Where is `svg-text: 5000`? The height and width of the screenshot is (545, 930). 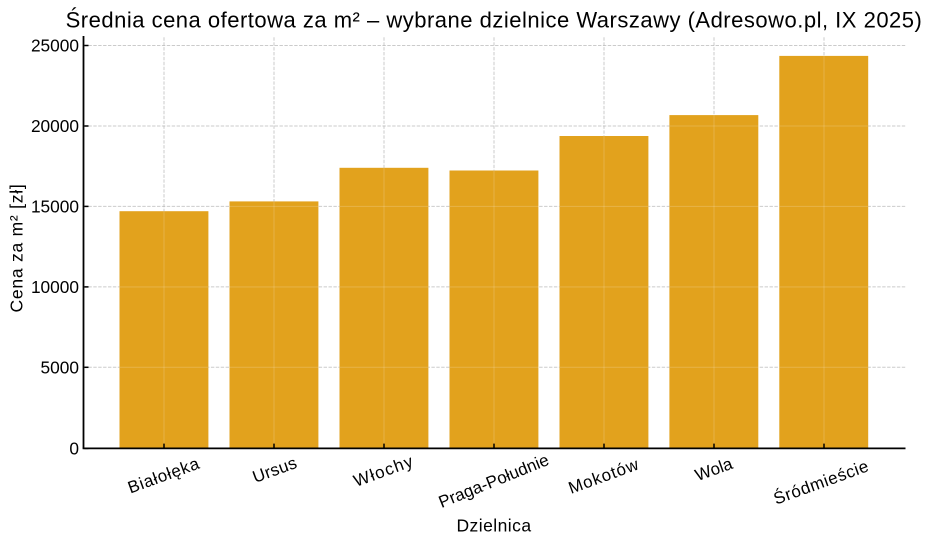
svg-text: 5000 is located at coordinates (60, 367).